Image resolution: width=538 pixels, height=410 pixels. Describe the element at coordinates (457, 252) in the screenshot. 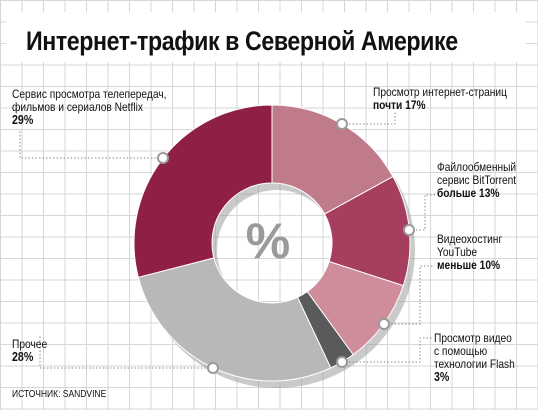

I see `label-youtube-line2: YouTube` at that location.